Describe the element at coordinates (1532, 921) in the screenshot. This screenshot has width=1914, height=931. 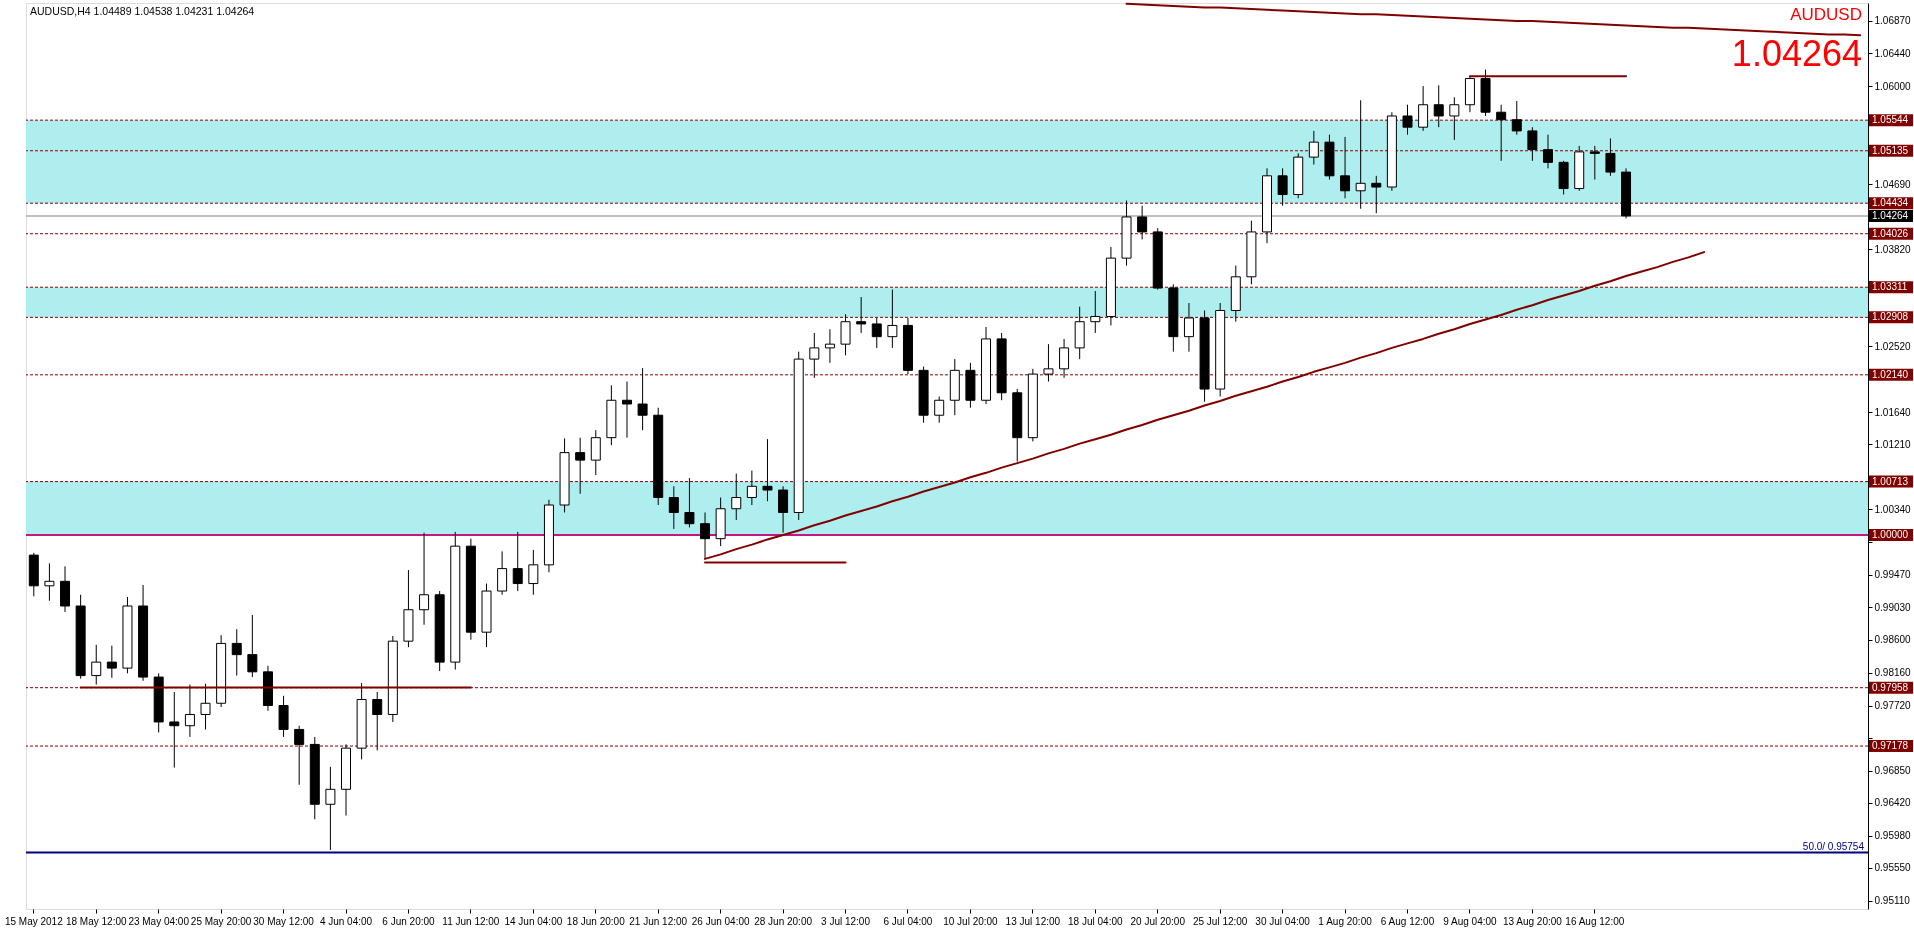
I see `x-tick-label: 13 Aug 20:00` at that location.